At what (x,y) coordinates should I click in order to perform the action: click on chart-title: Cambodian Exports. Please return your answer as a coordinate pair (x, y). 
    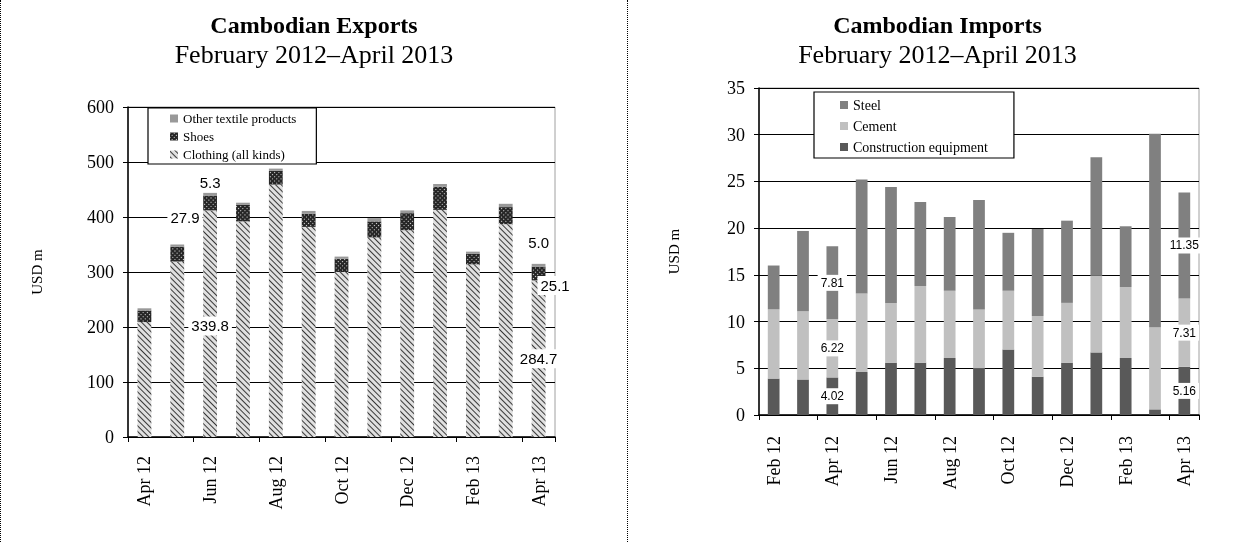
    Looking at the image, I should click on (314, 25).